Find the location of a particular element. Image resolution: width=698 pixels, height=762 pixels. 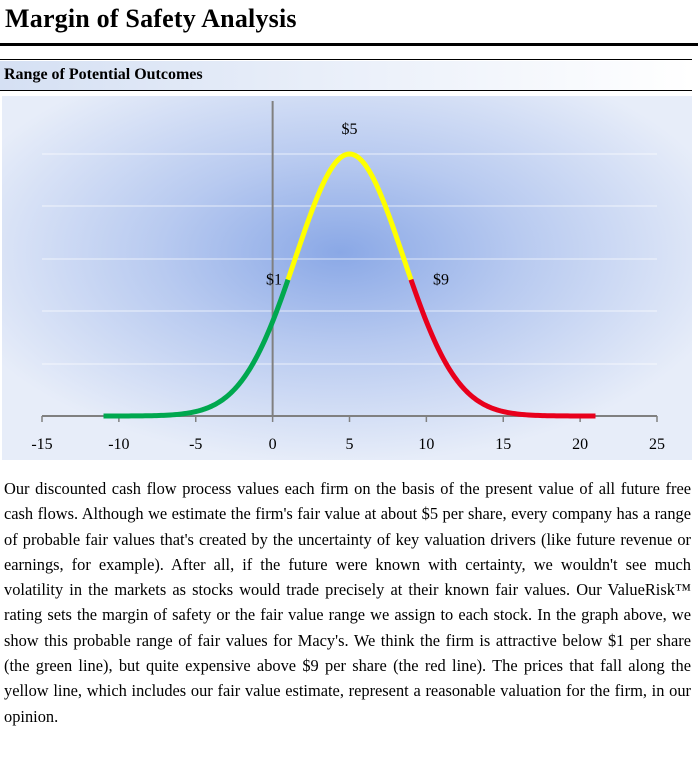

x-tick-label: -10 is located at coordinates (118, 444).